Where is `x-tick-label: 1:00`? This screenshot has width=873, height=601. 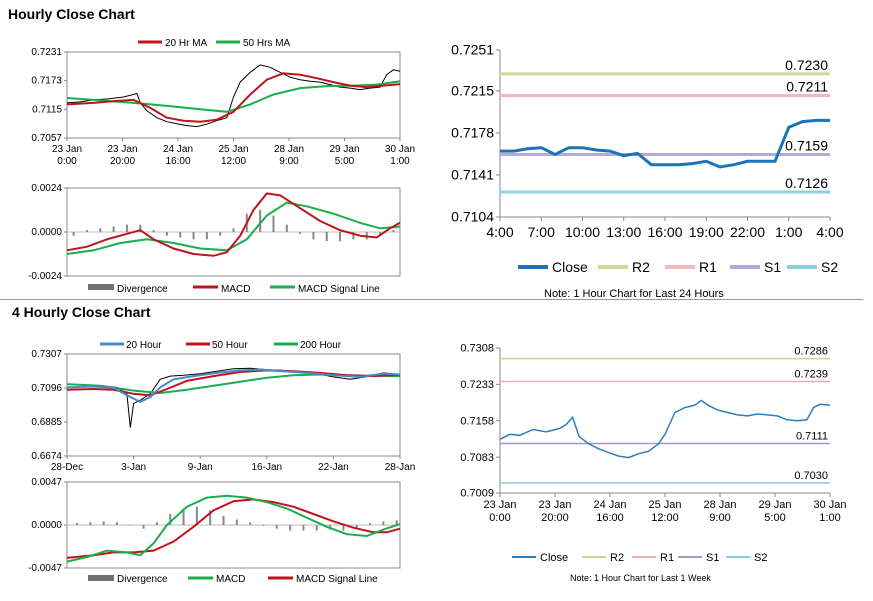 x-tick-label: 1:00 is located at coordinates (788, 232).